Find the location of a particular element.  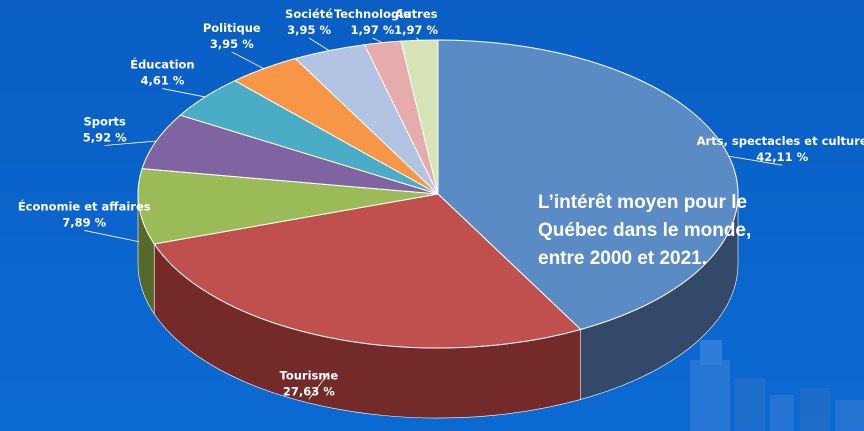

slice-value-autres: 1,97 % is located at coordinates (416, 30).